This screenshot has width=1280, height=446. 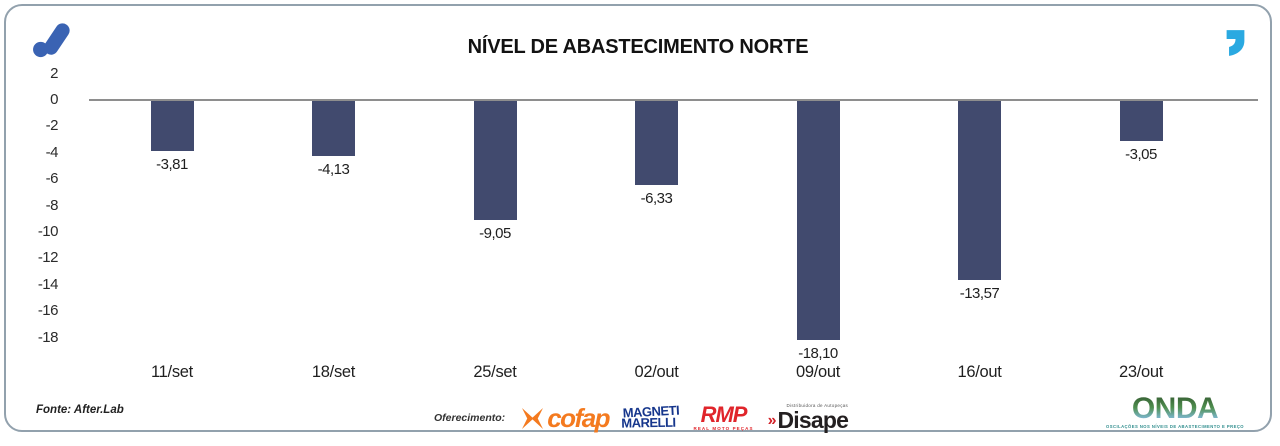 I want to click on y-tick-label: 2, so click(x=54, y=73).